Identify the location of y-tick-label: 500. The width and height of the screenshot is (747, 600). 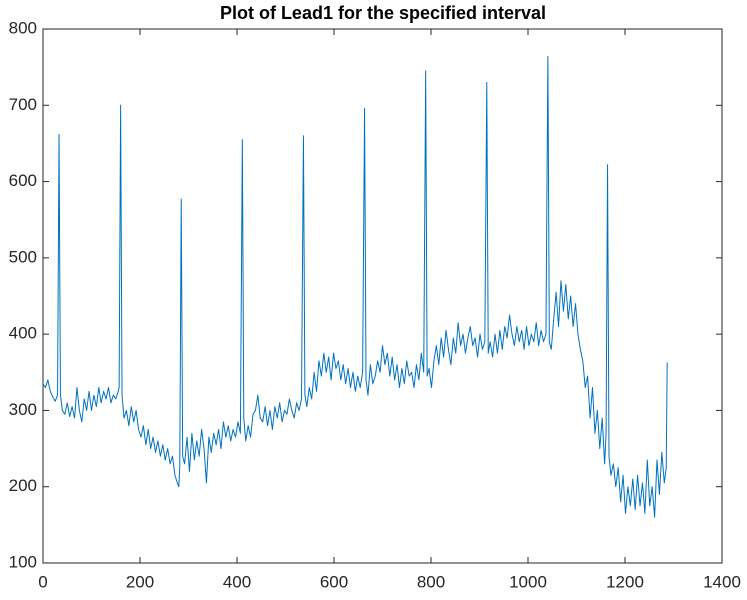
(23, 256).